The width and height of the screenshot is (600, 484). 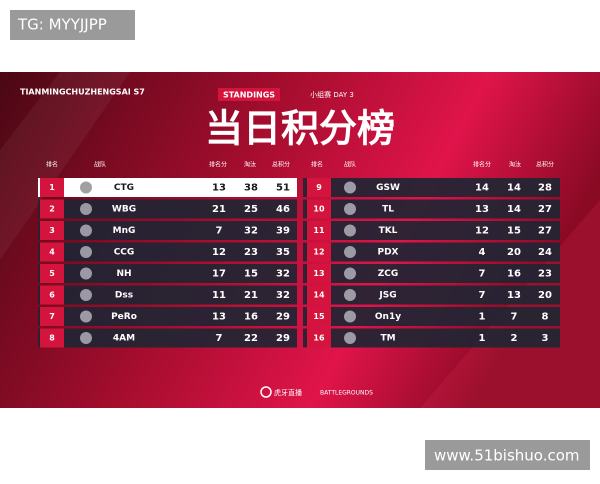 I want to click on score: 22, so click(x=251, y=338).